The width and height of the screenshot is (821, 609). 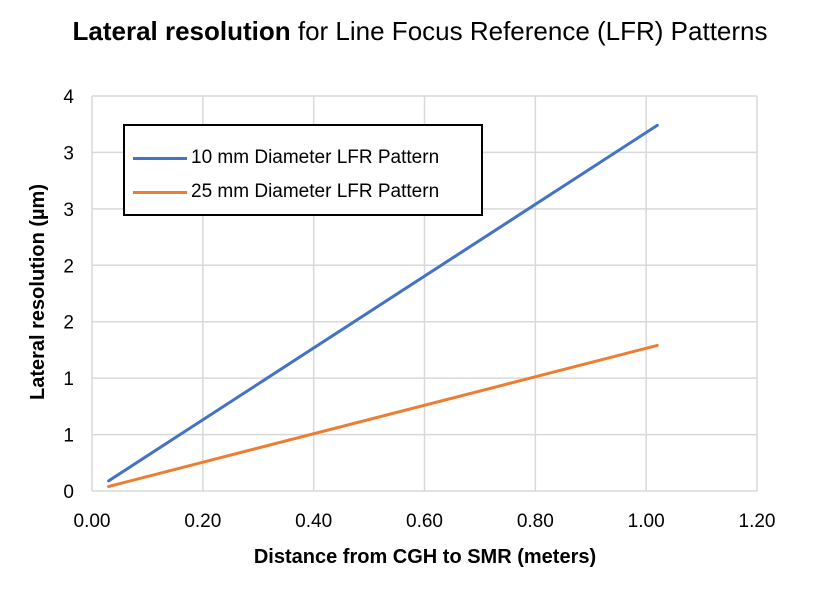 I want to click on x-tick-label: 1.00, so click(x=646, y=521).